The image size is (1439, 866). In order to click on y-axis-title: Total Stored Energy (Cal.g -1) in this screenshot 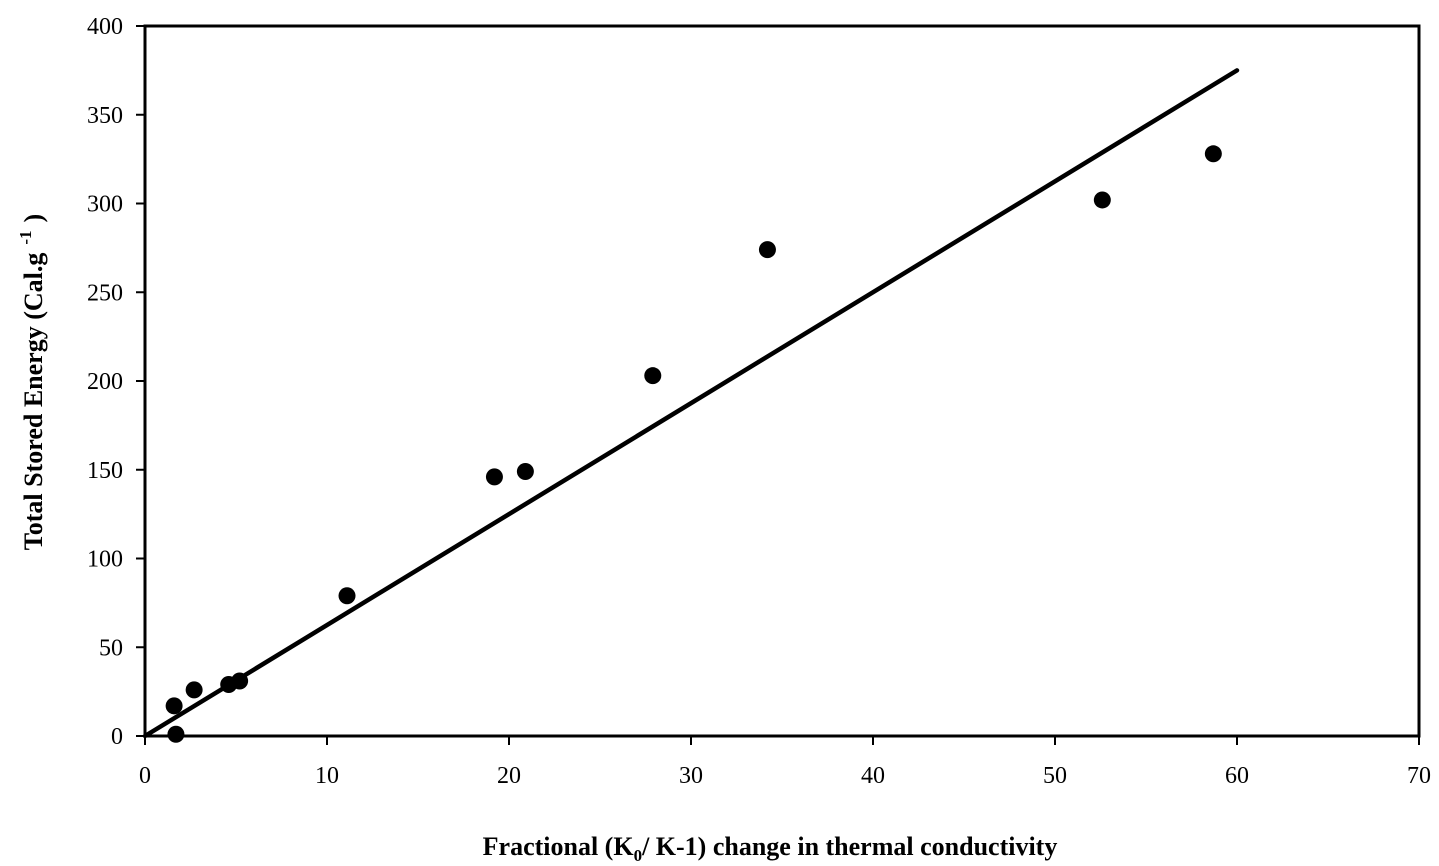, I will do `click(32, 382)`.